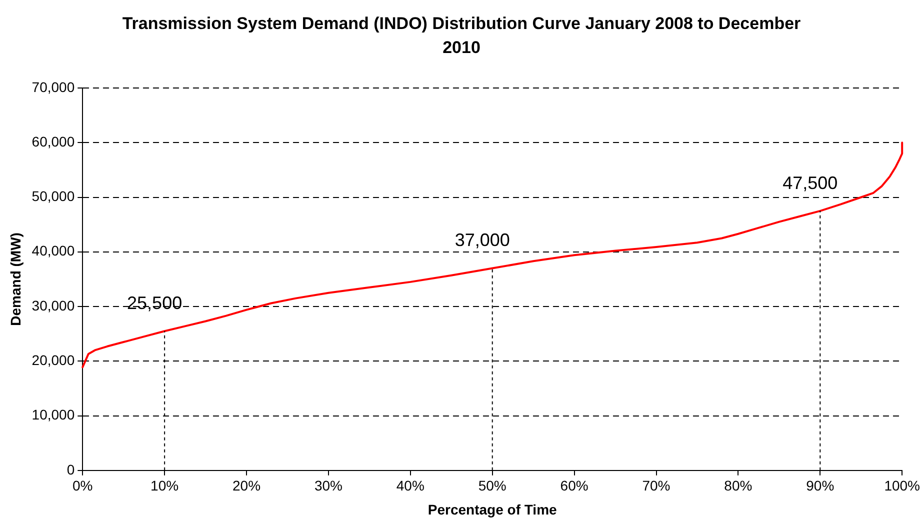 The height and width of the screenshot is (531, 923). What do you see at coordinates (902, 486) in the screenshot?
I see `x-tick-label: 100%` at bounding box center [902, 486].